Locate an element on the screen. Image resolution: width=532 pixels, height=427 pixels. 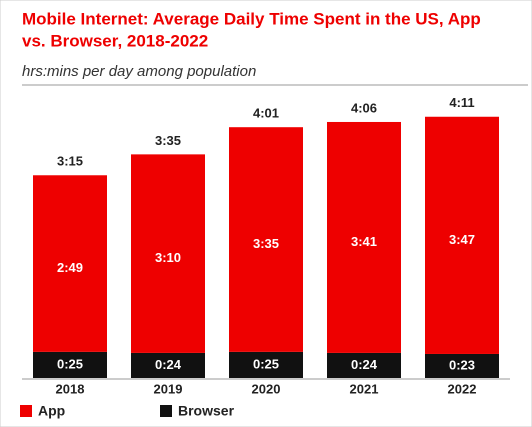
value-label: 3:10 is located at coordinates (168, 257).